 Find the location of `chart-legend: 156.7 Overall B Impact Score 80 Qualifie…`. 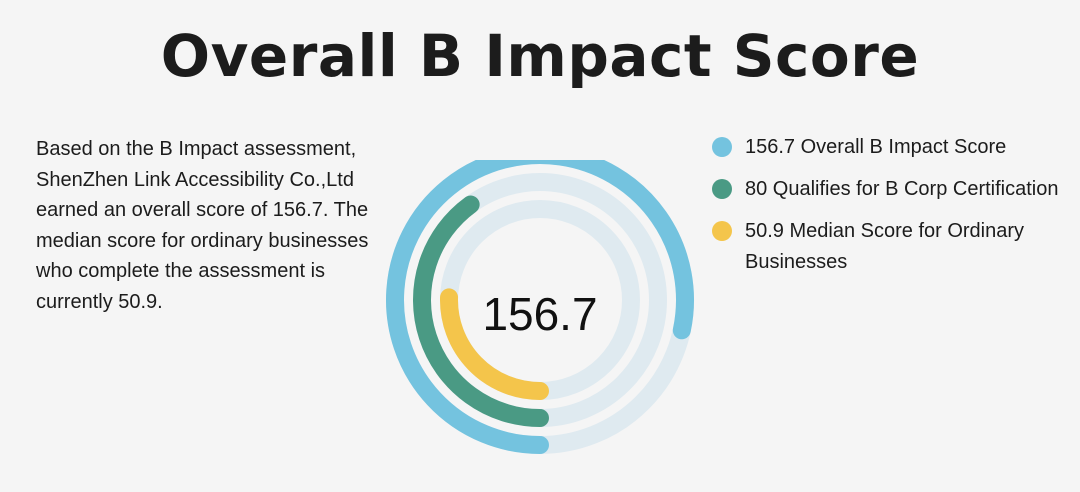

chart-legend: 156.7 Overall B Impact Score 80 Qualifie… is located at coordinates (887, 210).